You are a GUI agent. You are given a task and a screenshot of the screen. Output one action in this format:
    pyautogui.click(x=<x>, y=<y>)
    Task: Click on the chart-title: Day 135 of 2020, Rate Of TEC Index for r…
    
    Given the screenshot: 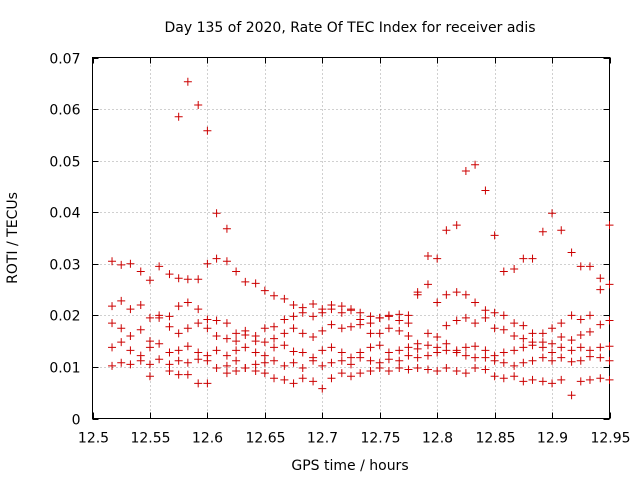 What is the action you would take?
    pyautogui.click(x=349, y=28)
    